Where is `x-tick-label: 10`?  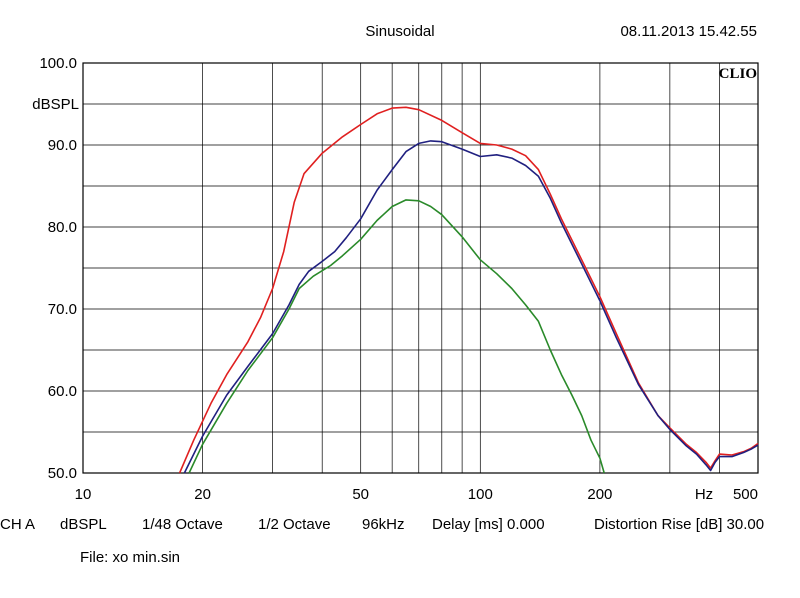
x-tick-label: 10 is located at coordinates (83, 494).